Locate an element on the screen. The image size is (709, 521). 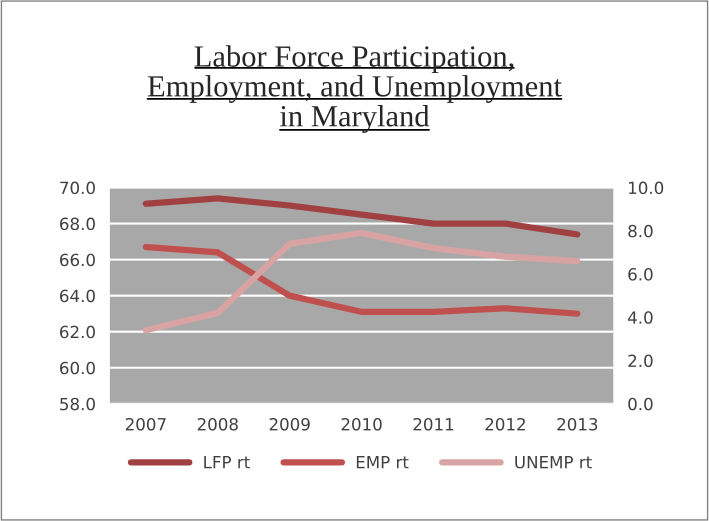
chart-title: Labor Force Participation, Employment, and Unemployment in Maryland is located at coordinates (355, 89).